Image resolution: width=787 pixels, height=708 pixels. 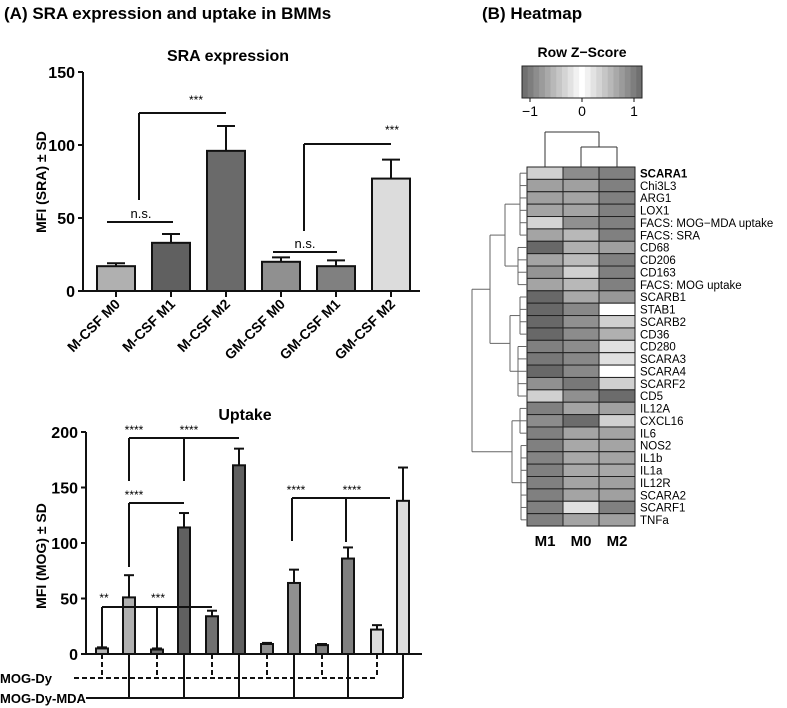 I want to click on heatmap-row-label: SCARA1, so click(x=664, y=174).